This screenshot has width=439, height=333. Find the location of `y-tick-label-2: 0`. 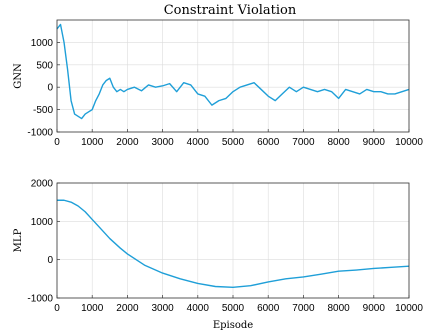

y-tick-label-2: 0 is located at coordinates (50, 88).